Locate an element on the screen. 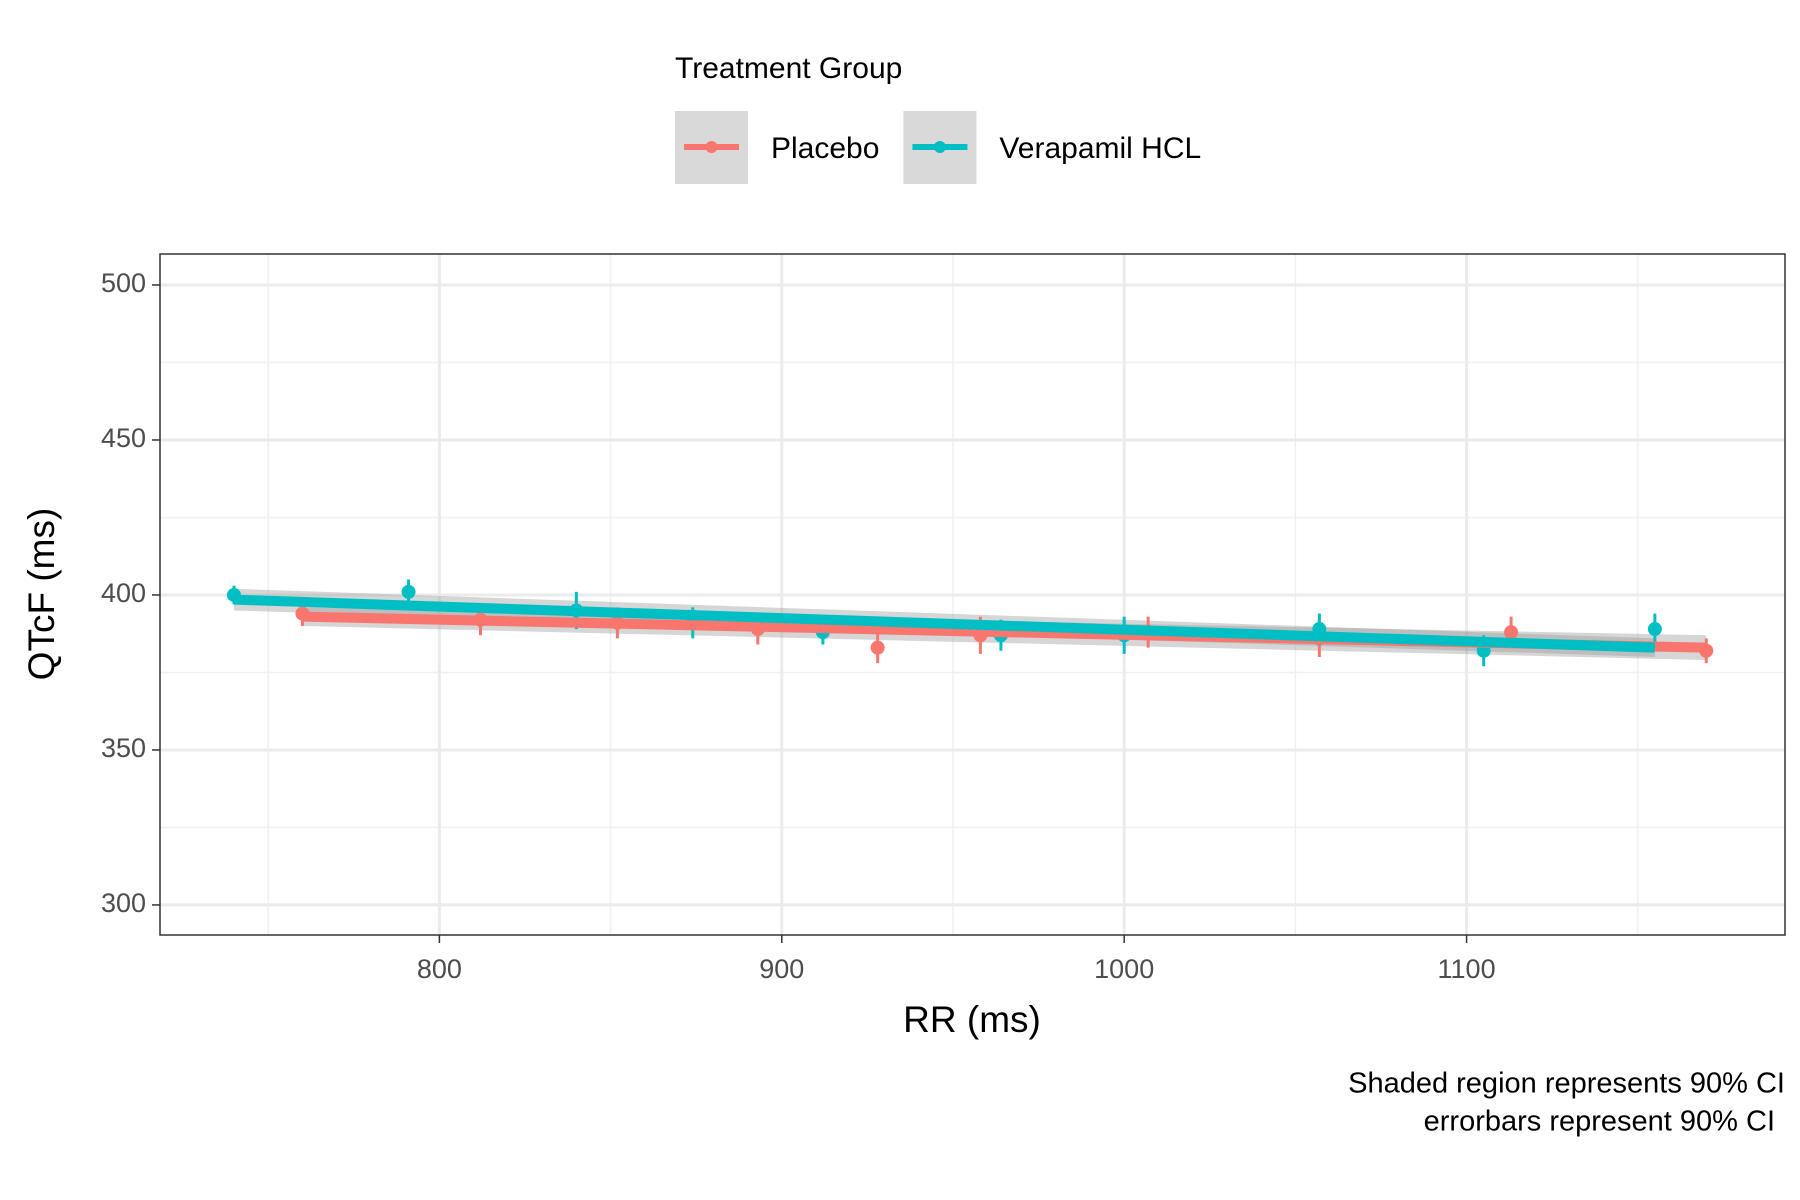  y-tick-label: 400 is located at coordinates (123, 593).